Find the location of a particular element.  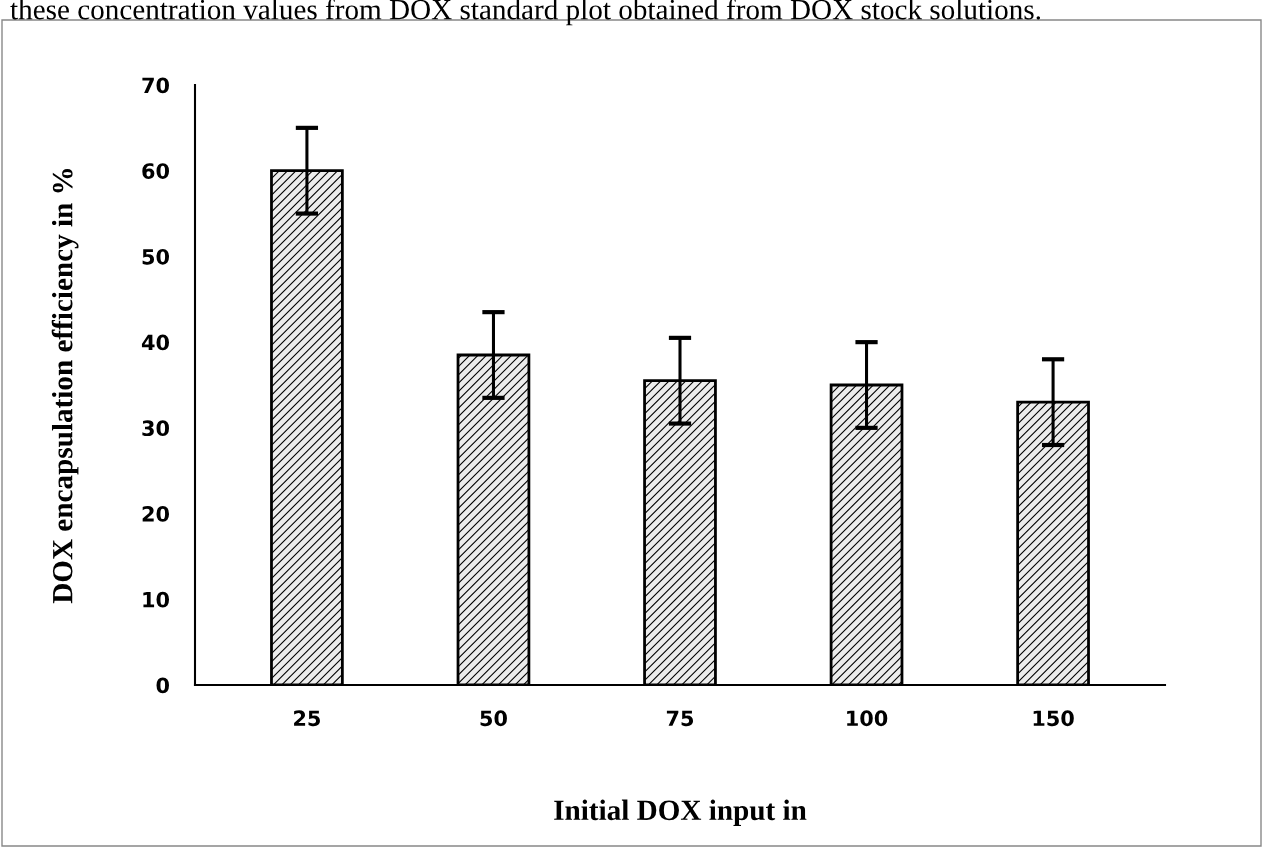

y-tick-label: 10 is located at coordinates (156, 599).